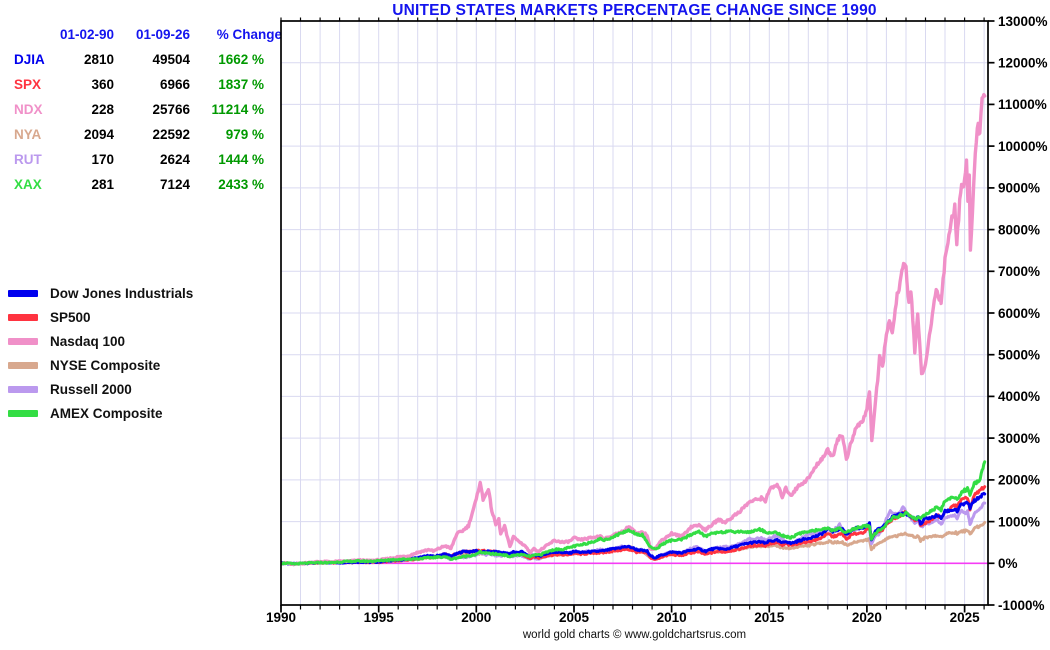  I want to click on stats-start-NDX: 228, so click(102, 109).